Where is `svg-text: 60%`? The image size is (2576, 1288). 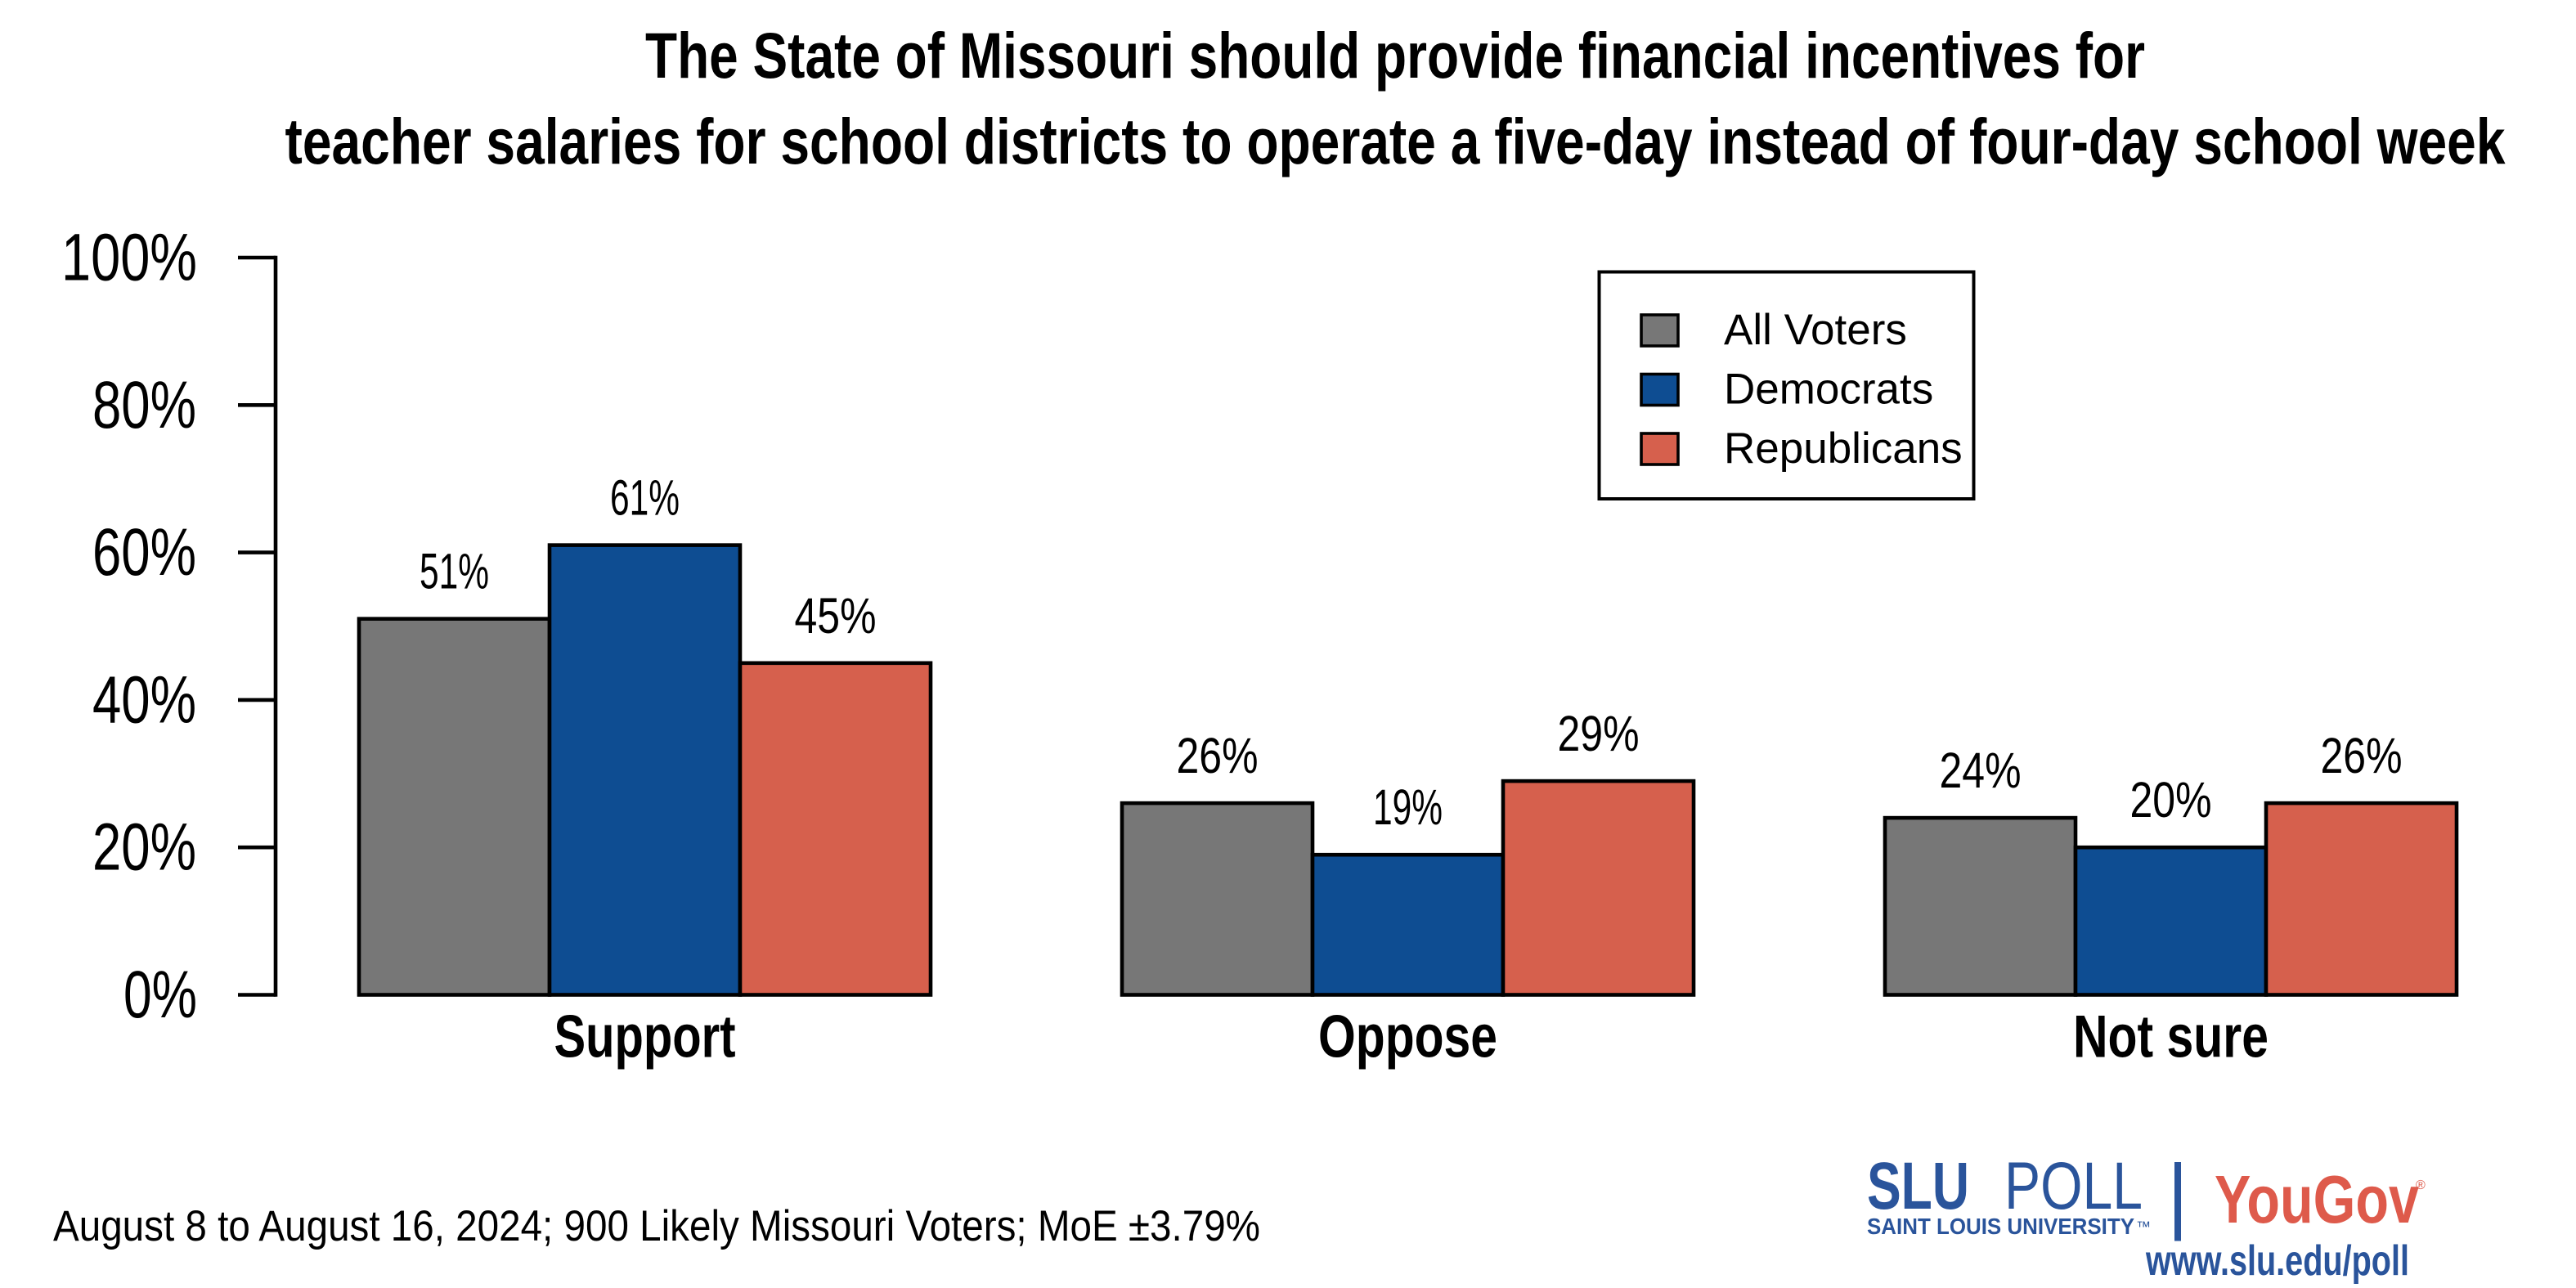 svg-text: 60% is located at coordinates (144, 552).